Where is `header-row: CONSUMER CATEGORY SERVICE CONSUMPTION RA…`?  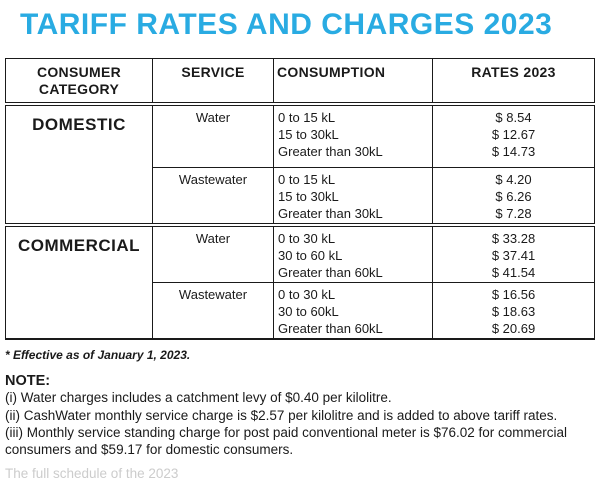 header-row: CONSUMER CATEGORY SERVICE CONSUMPTION RA… is located at coordinates (300, 80).